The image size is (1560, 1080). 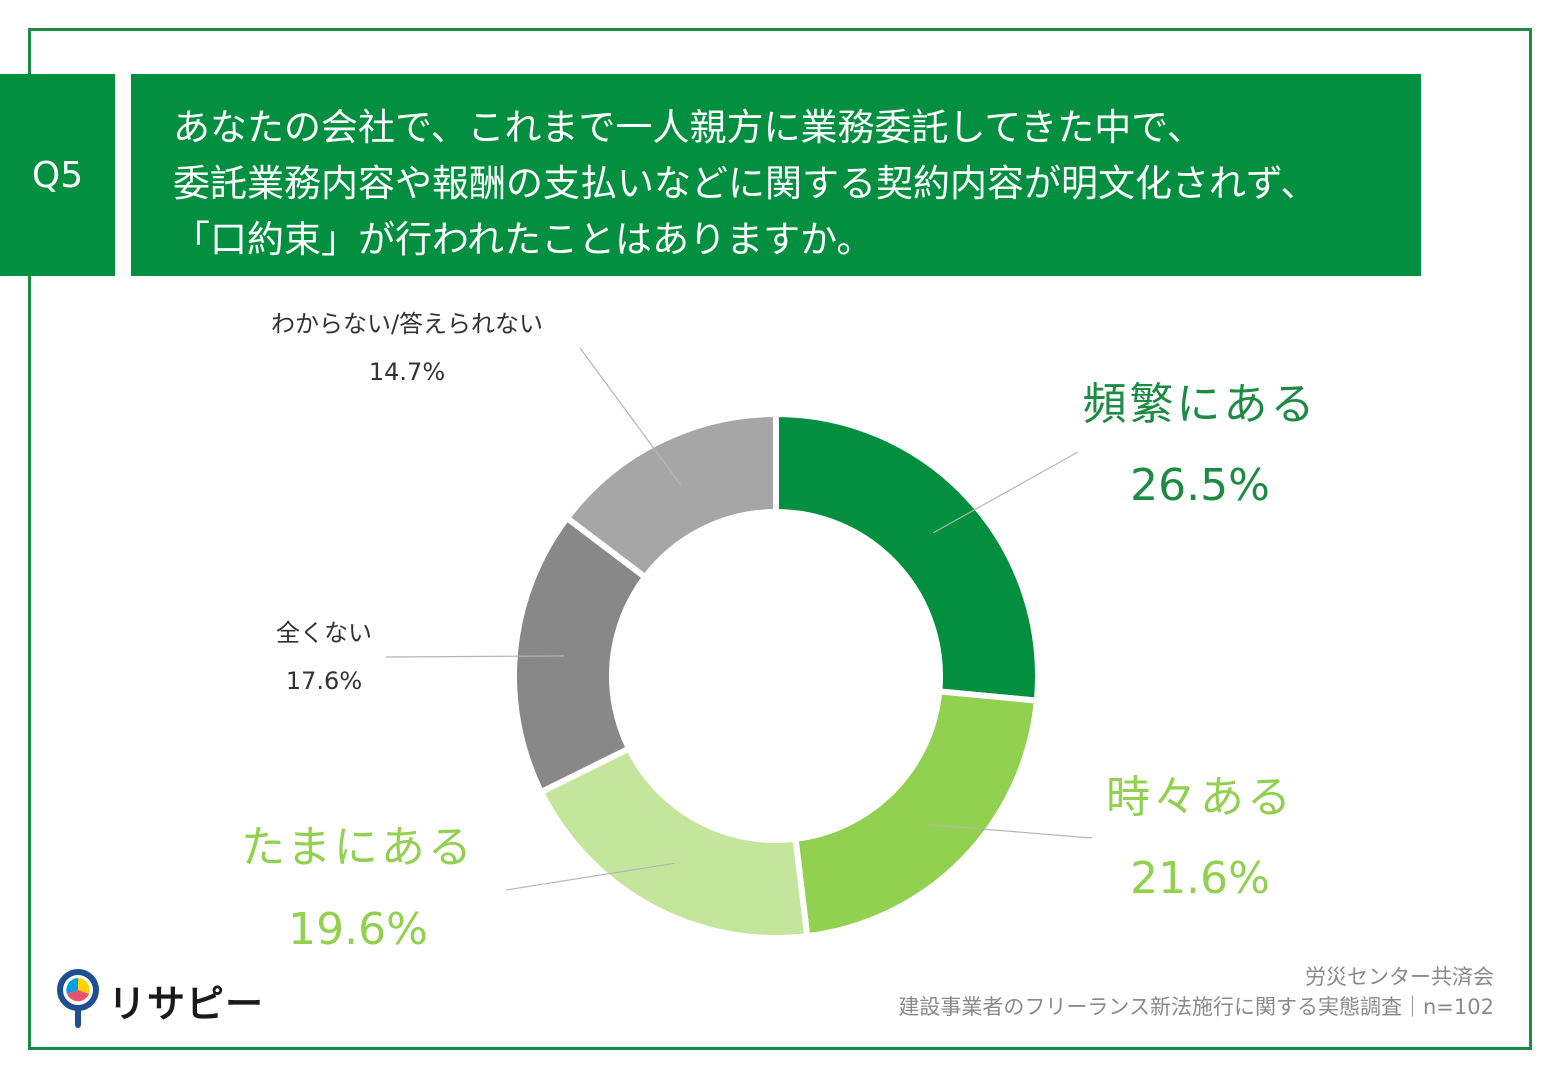 I want to click on question-line-3: 「口約束」が行われたことはありますか。, so click(x=523, y=239).